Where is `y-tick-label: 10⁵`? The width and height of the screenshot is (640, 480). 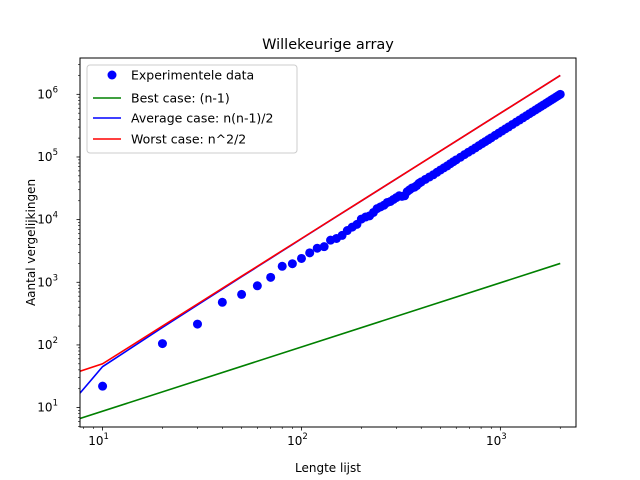 y-tick-label: 10⁵ is located at coordinates (47, 156).